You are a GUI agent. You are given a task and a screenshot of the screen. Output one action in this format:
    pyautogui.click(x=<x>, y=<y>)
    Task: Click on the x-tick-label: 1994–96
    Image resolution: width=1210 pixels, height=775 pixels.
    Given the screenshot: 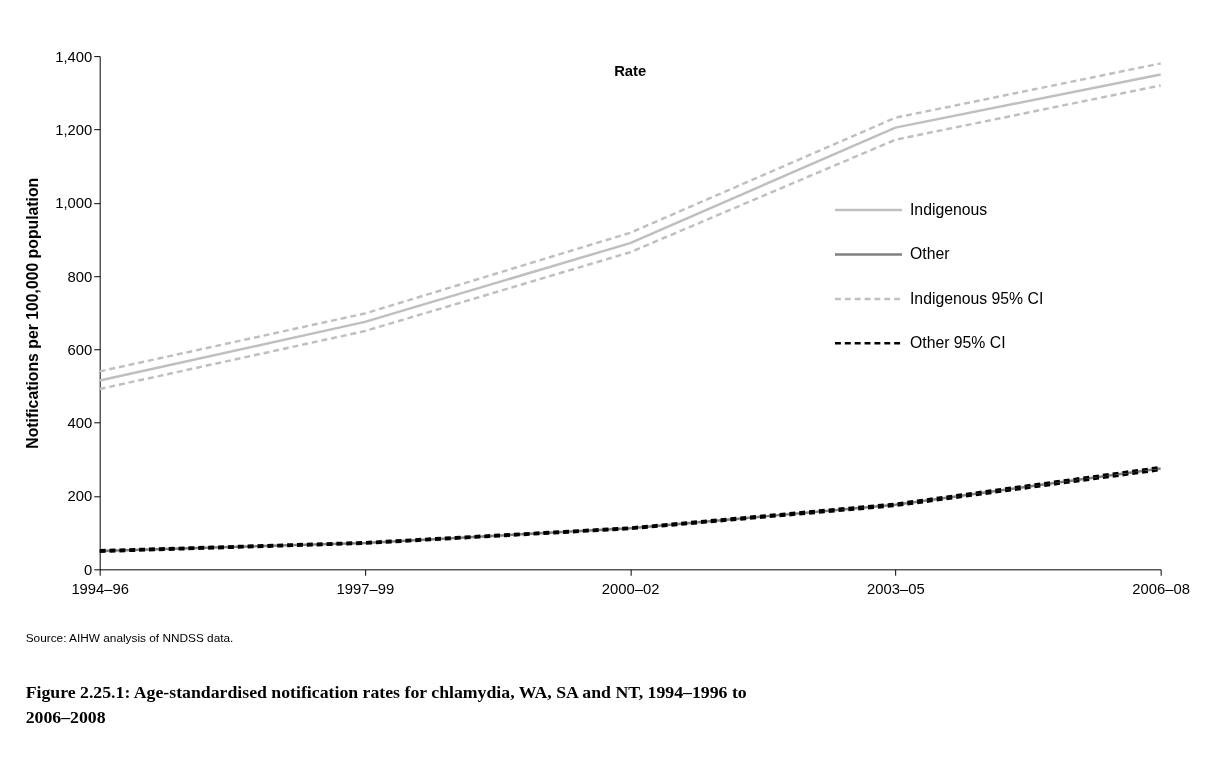 What is the action you would take?
    pyautogui.click(x=100, y=588)
    